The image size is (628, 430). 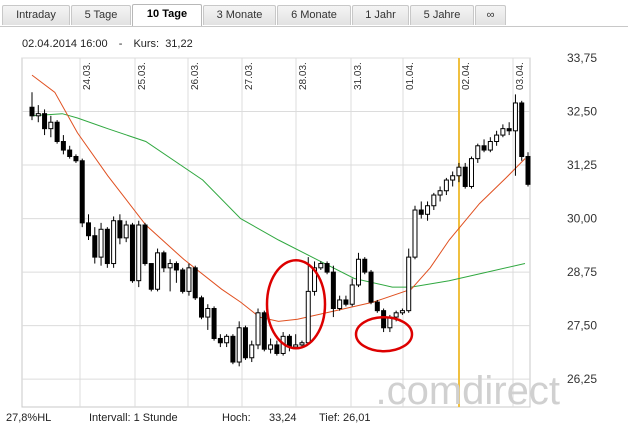 I want to click on x-tick-label: 27.03., so click(x=249, y=76).